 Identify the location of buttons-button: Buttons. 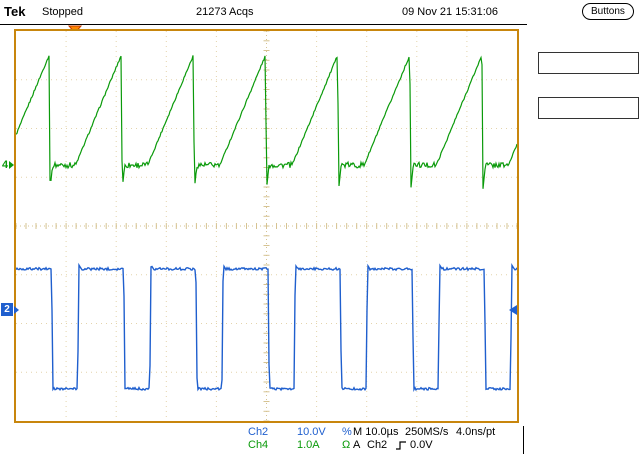
(608, 11).